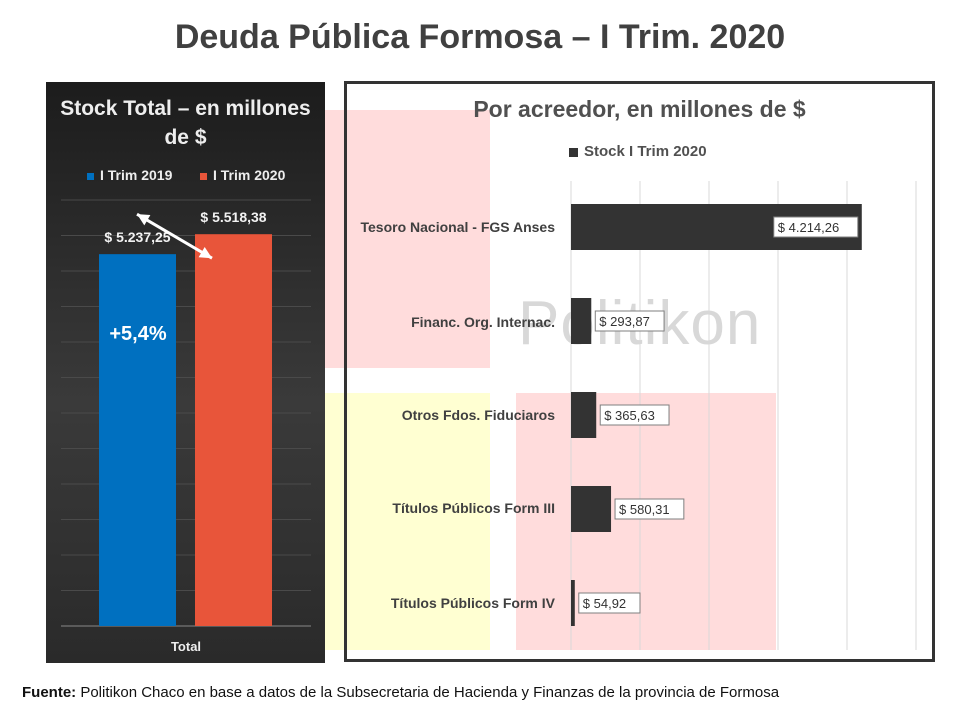 Image resolution: width=960 pixels, height=720 pixels. What do you see at coordinates (624, 321) in the screenshot?
I see `data-label: $ 293,87` at bounding box center [624, 321].